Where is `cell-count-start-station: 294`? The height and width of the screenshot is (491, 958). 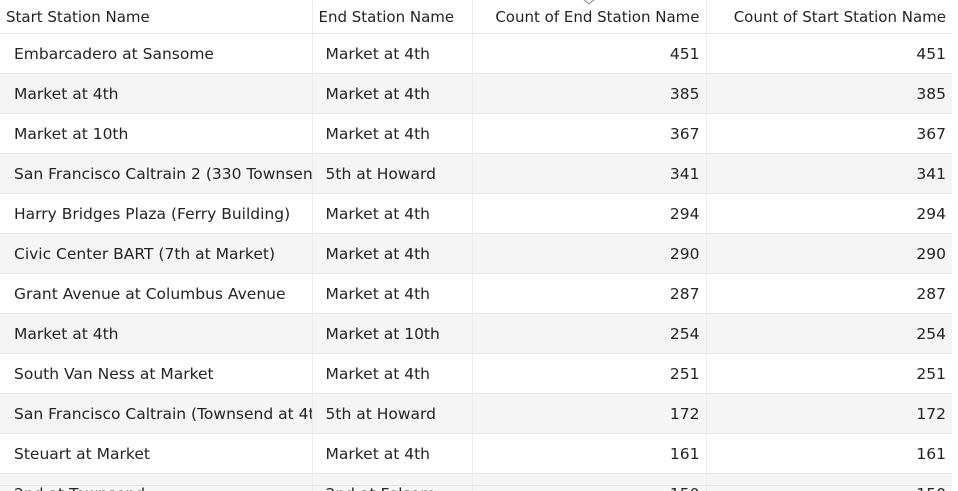
cell-count-start-station: 294 is located at coordinates (829, 213).